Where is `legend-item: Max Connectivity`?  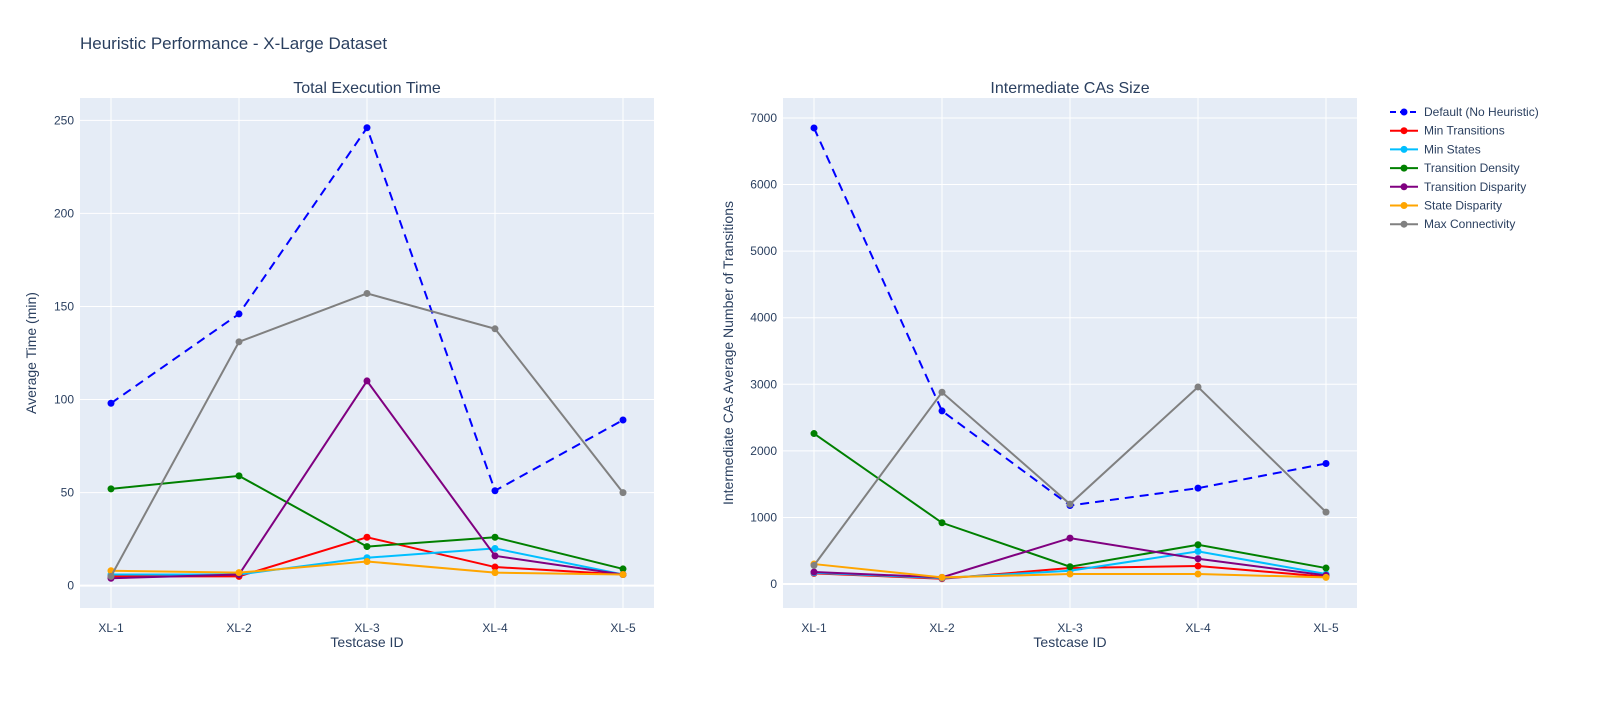 legend-item: Max Connectivity is located at coordinates (1452, 224).